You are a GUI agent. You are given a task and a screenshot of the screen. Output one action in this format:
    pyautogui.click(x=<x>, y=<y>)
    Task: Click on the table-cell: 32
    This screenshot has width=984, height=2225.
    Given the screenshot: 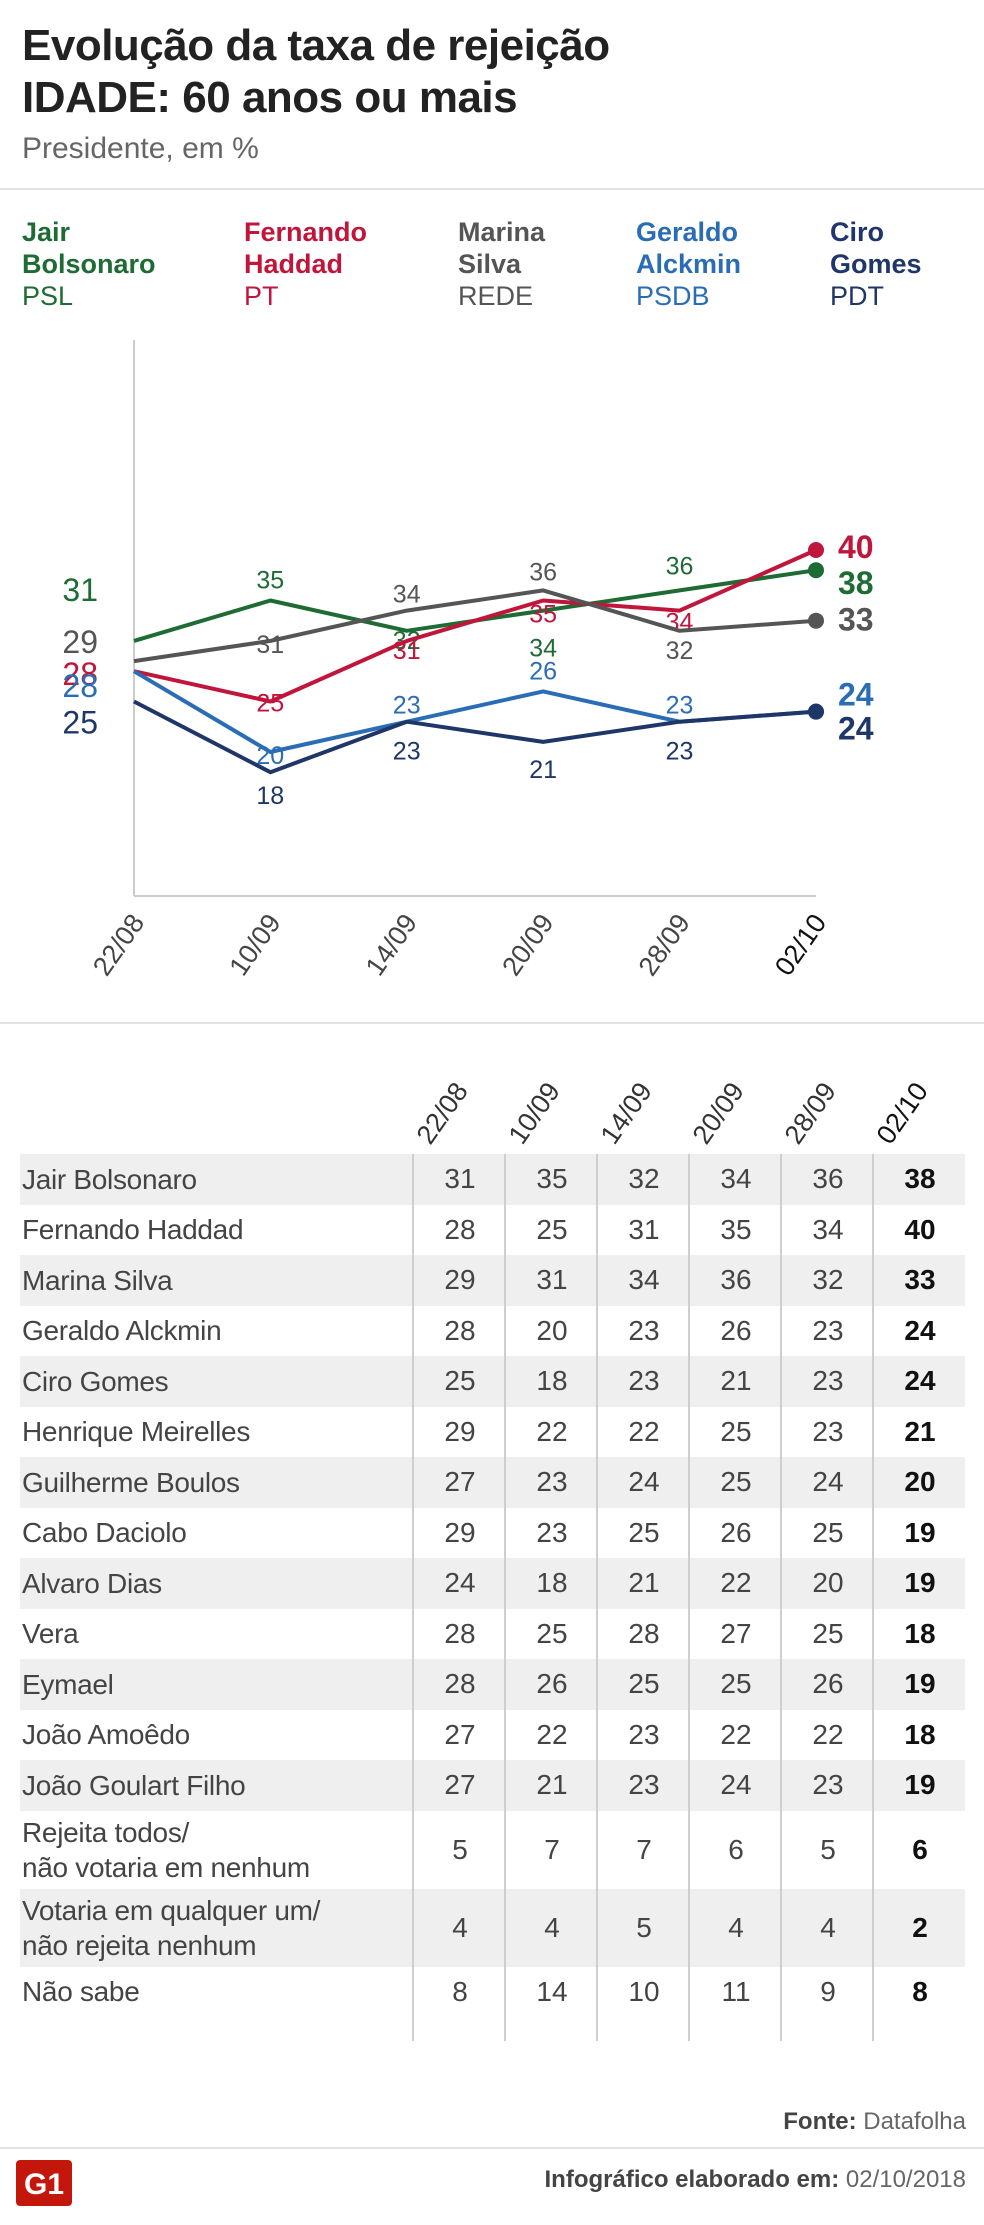 What is the action you would take?
    pyautogui.click(x=828, y=1280)
    